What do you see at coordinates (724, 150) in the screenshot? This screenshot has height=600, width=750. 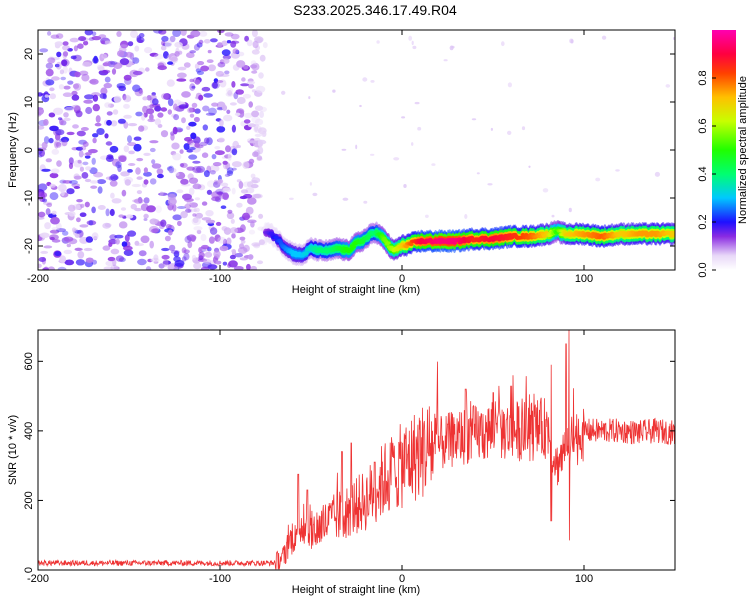 I see `colorbar-gradient` at bounding box center [724, 150].